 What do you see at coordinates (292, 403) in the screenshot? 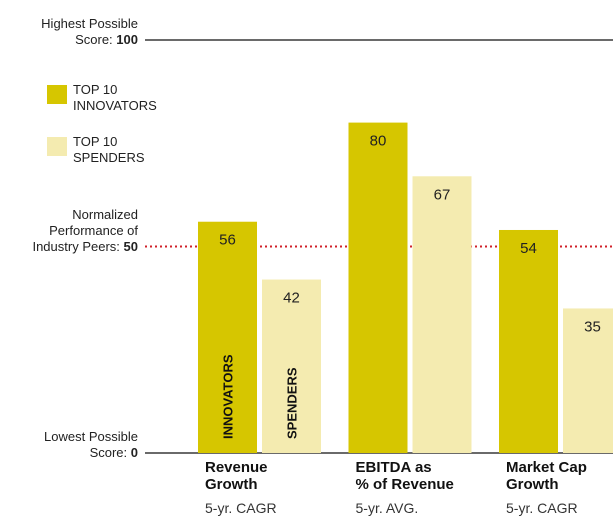
I see `bar-annotation: SPENDERS` at bounding box center [292, 403].